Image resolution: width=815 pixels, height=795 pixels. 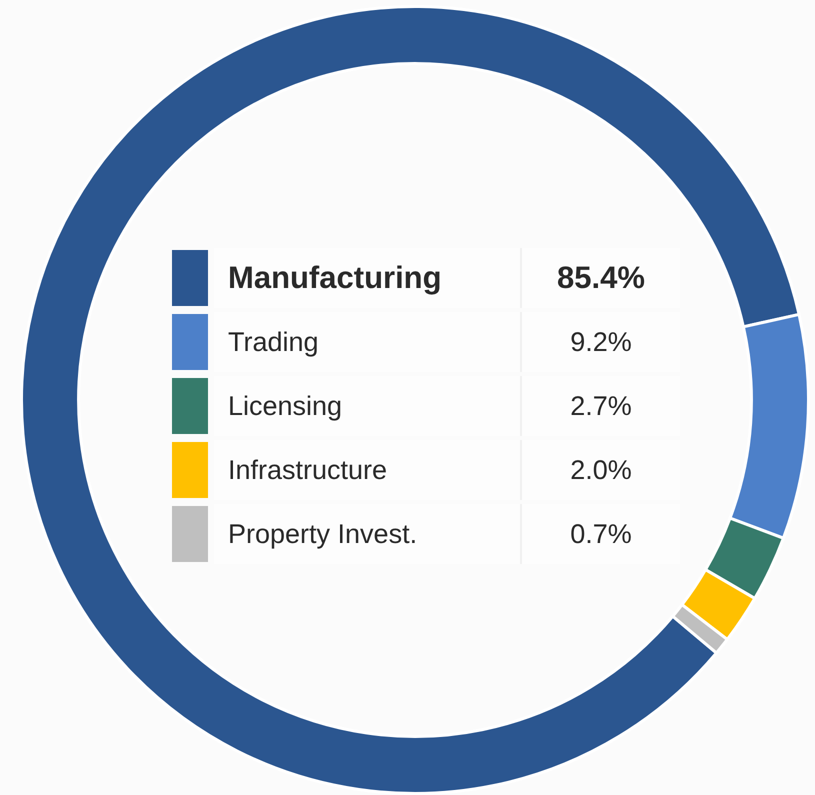 I want to click on legend-label: Trading, so click(x=368, y=342).